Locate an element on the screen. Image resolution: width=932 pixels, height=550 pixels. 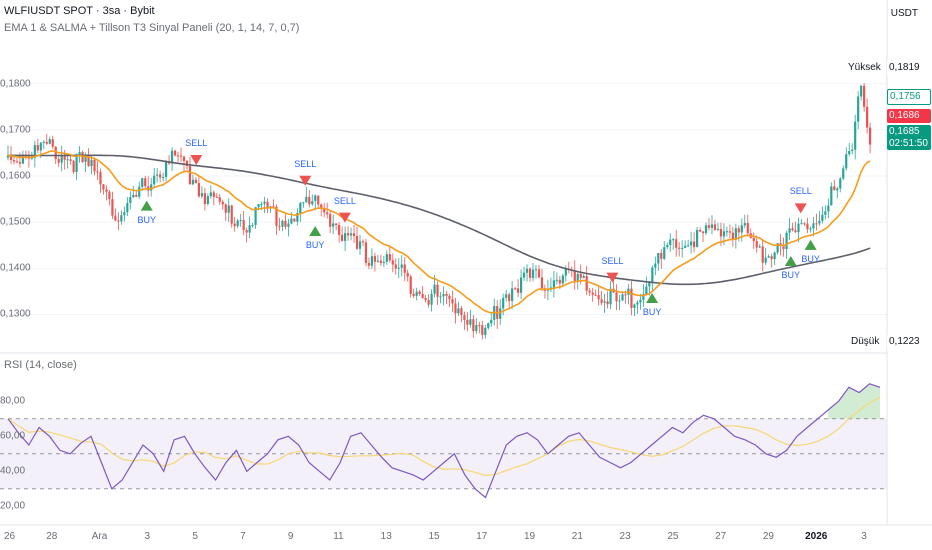
last-price-tag: 0,1685 is located at coordinates (909, 131).